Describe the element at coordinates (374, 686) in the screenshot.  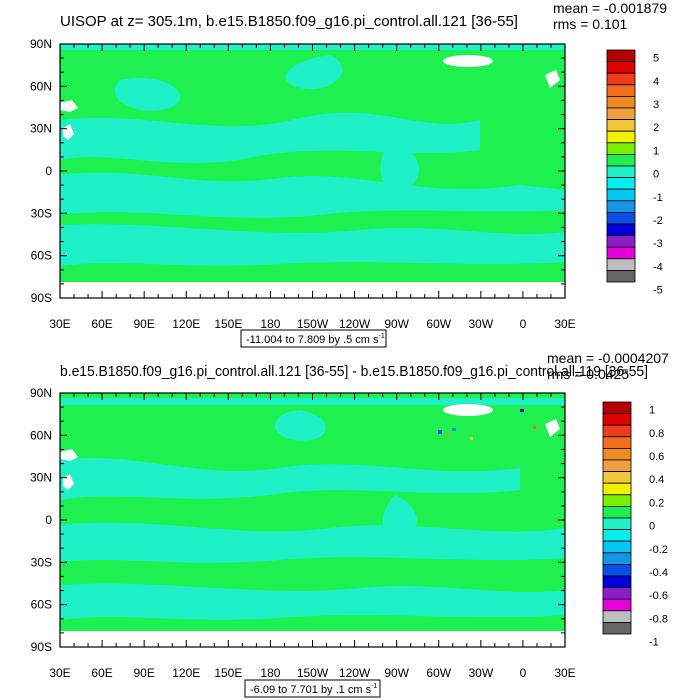
I see `panel-2-range-sup: -1` at that location.